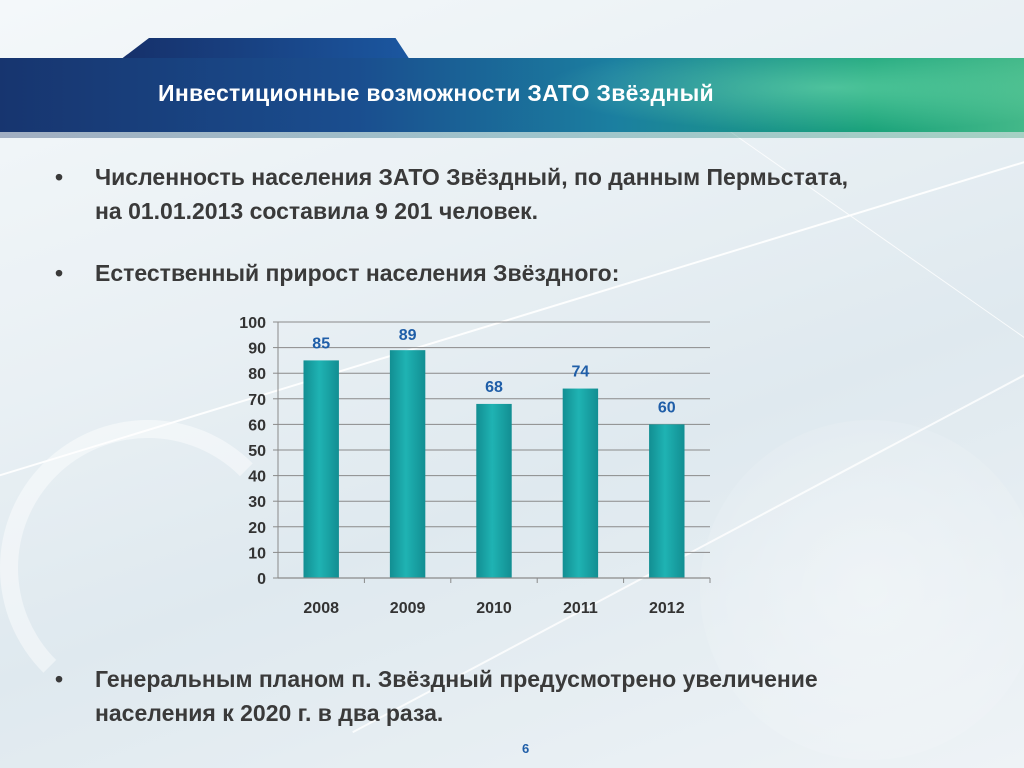 This screenshot has height=768, width=1024. I want to click on data-label-2011: 74, so click(581, 372).